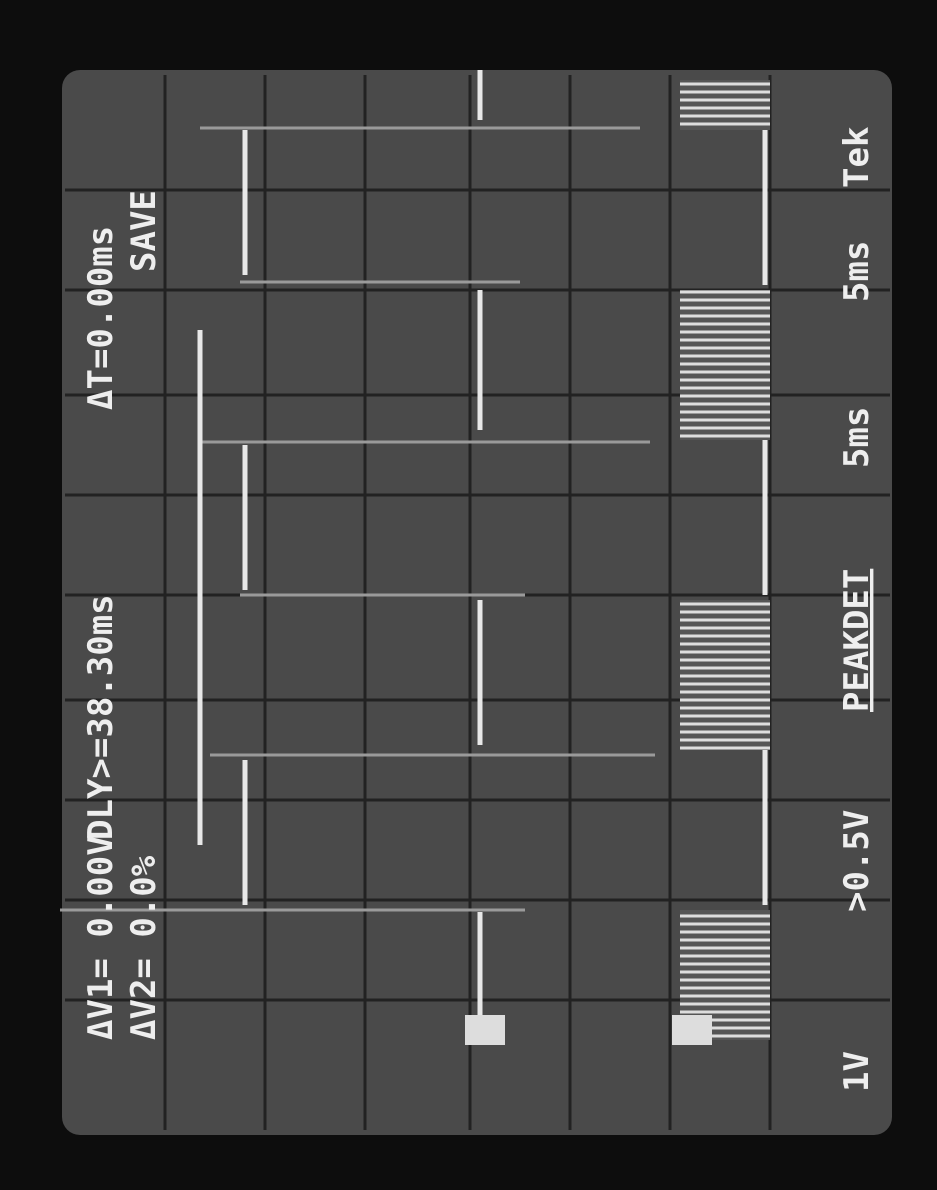 This screenshot has width=937, height=1190. Describe the element at coordinates (101, 717) in the screenshot. I see `delay: DLY>=38.30ms` at that location.